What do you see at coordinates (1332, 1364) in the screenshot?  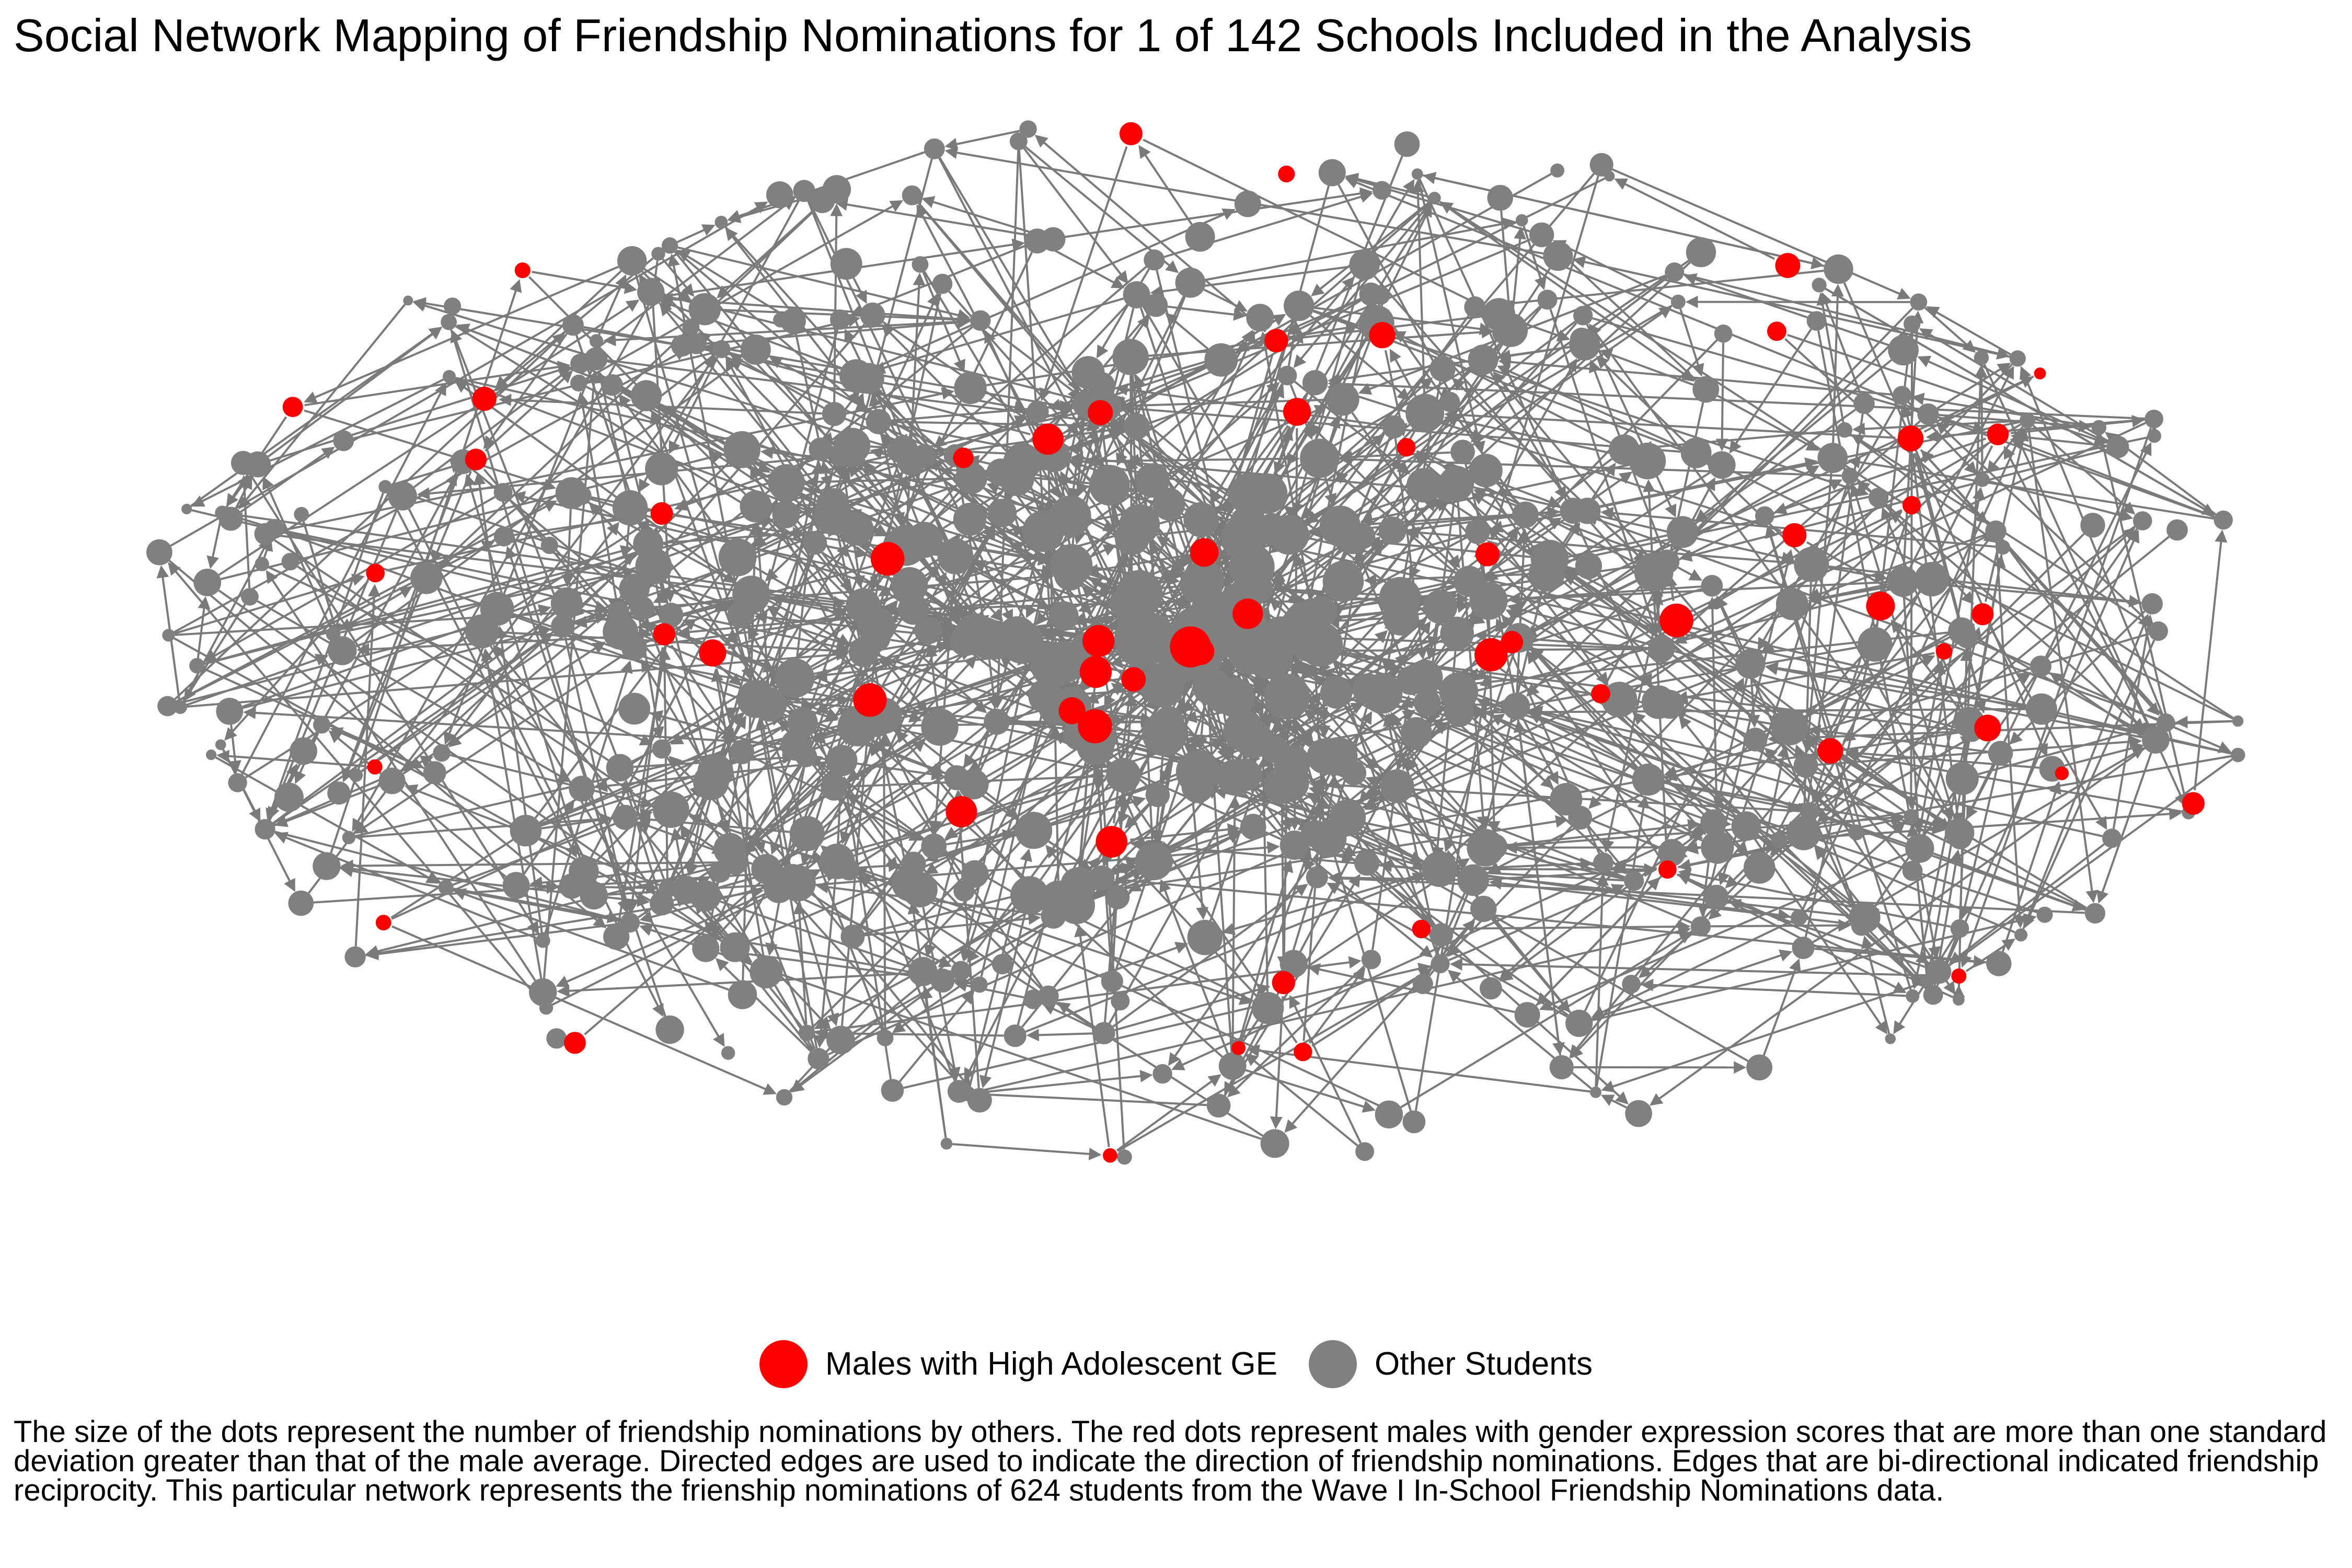 I see `legend-swatch-gray-dot` at bounding box center [1332, 1364].